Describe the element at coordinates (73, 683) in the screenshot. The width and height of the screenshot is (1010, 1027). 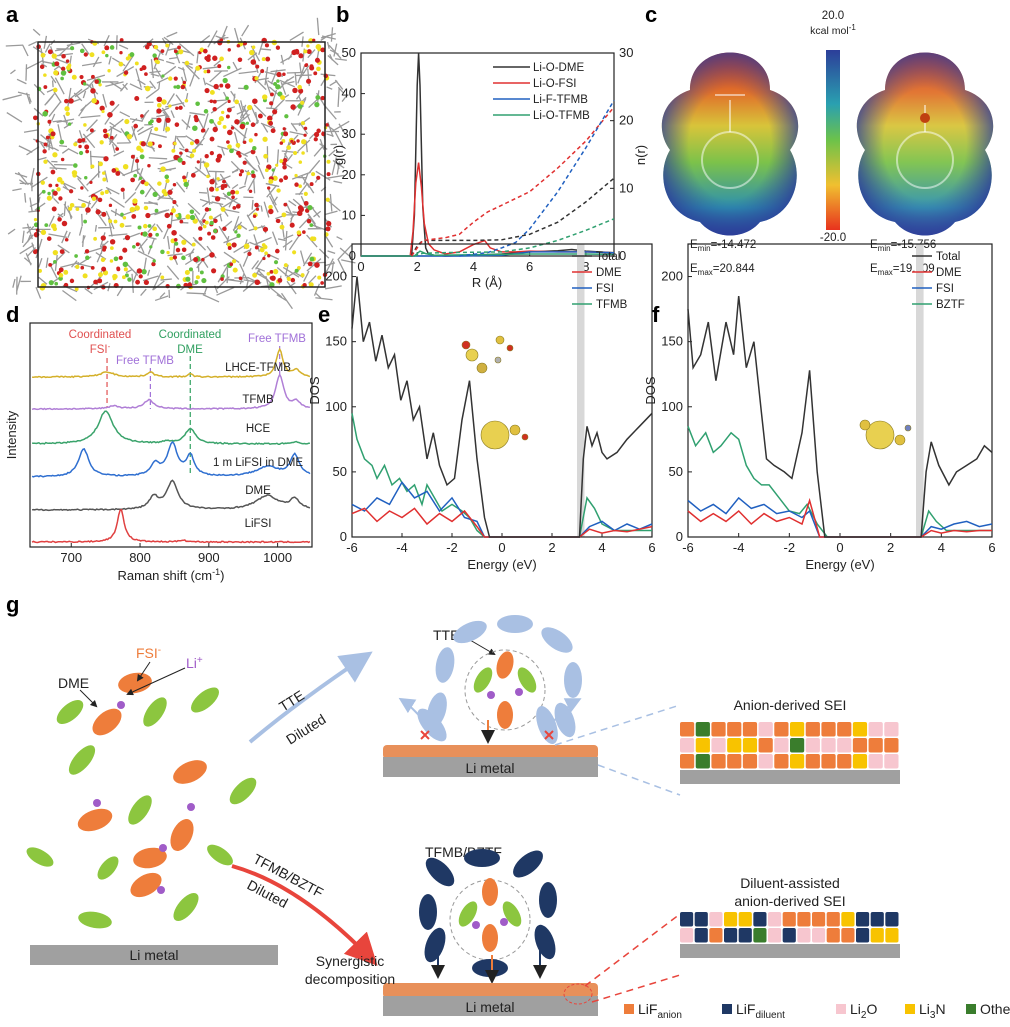
I see `dme-label: DME` at that location.